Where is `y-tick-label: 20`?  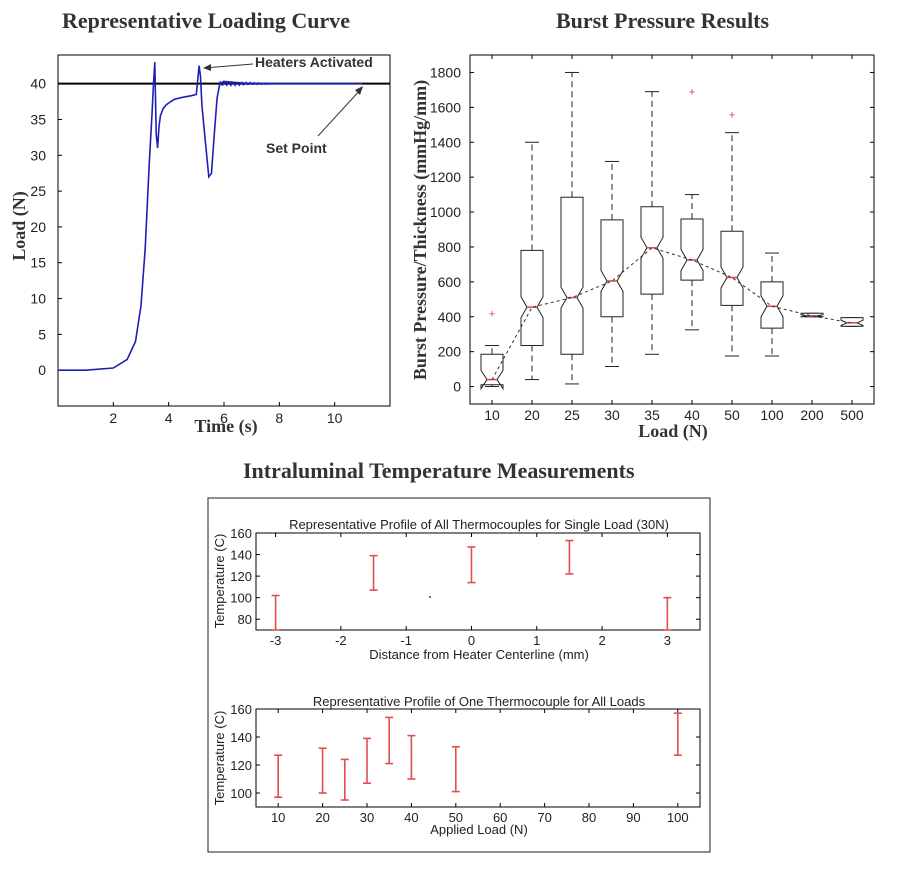
y-tick-label: 20 is located at coordinates (38, 227).